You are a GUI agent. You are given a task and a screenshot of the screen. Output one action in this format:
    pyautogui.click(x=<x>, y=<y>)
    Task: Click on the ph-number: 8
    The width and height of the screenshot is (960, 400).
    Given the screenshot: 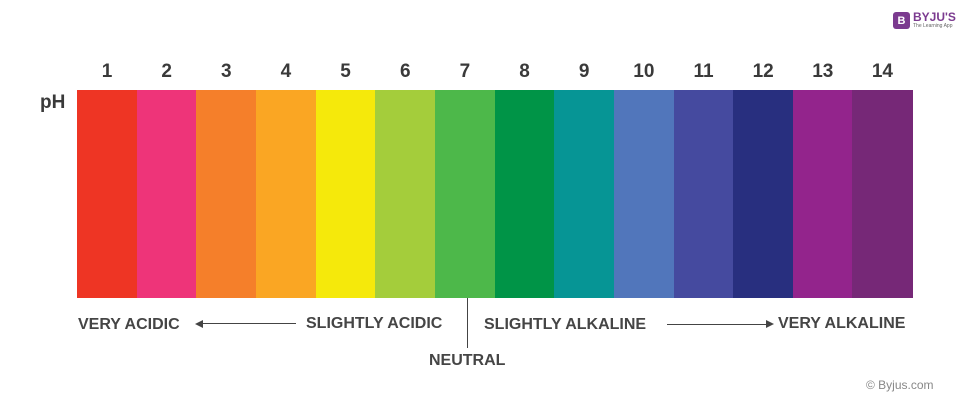 What is the action you would take?
    pyautogui.click(x=524, y=71)
    